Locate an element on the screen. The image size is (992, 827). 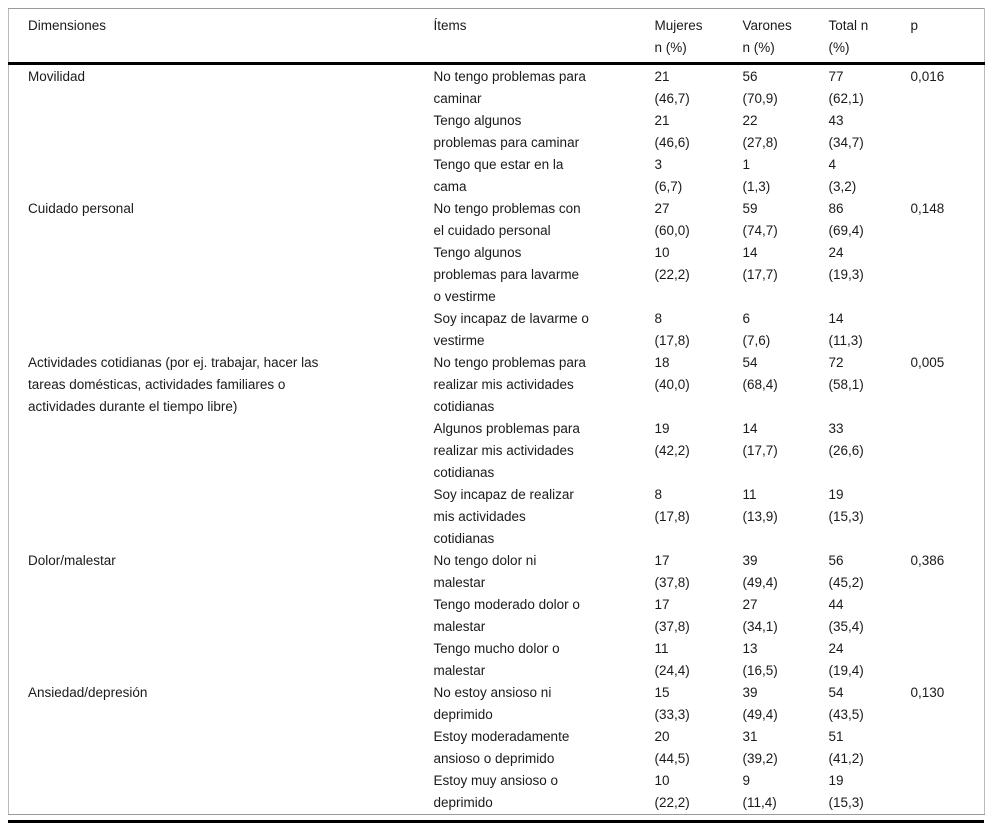
item-cell: No estoy ansioso ni deprimido is located at coordinates (492, 703).